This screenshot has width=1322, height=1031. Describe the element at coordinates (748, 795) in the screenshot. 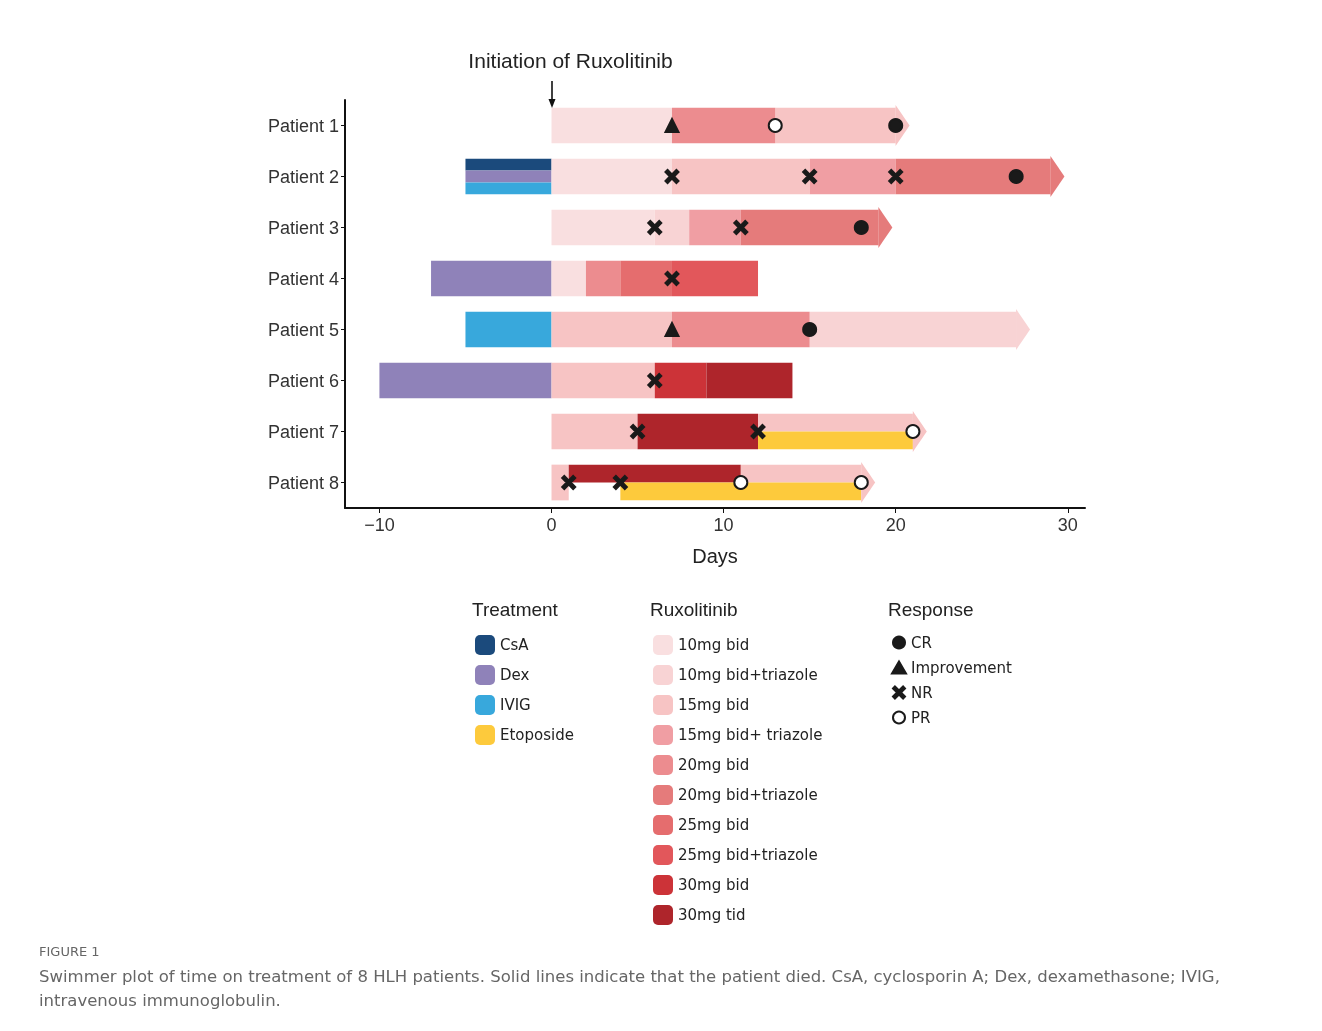

I see `legend-label: 20mg bid+triazole` at that location.